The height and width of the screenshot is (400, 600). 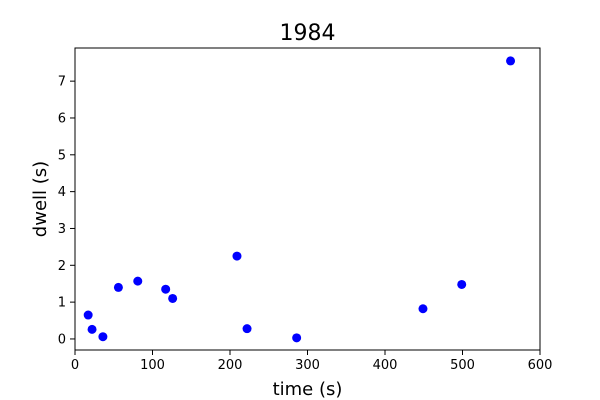 I want to click on x-axis: 0 100 200 300 400 500 600, so click(x=312, y=361).